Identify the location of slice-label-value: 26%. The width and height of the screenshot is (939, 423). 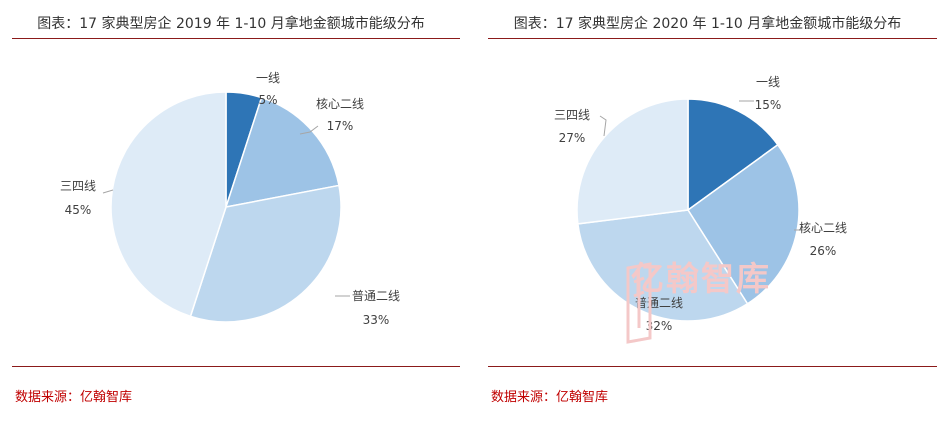
(823, 251).